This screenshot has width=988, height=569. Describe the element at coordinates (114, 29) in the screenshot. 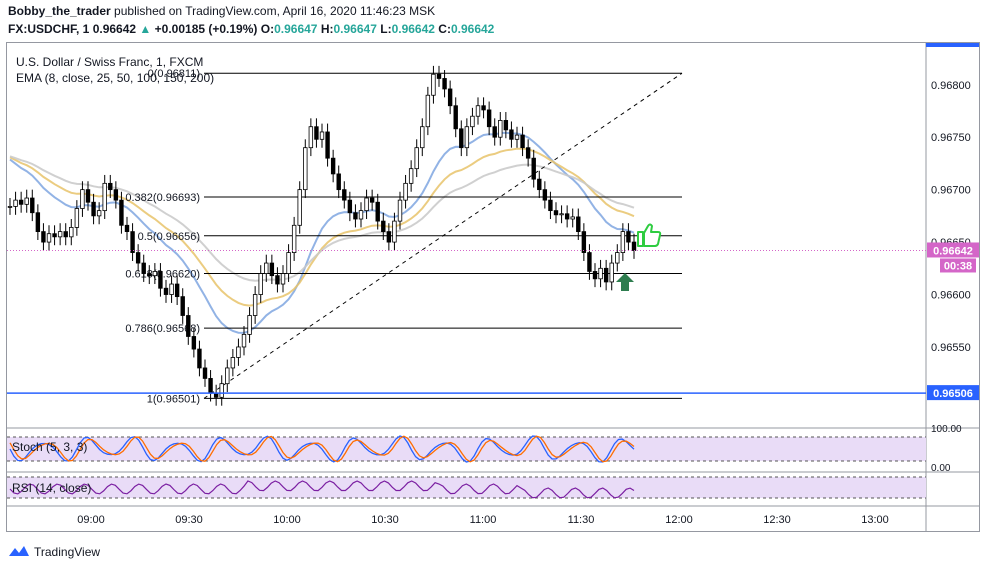

I see `last-price: 0.96642` at that location.